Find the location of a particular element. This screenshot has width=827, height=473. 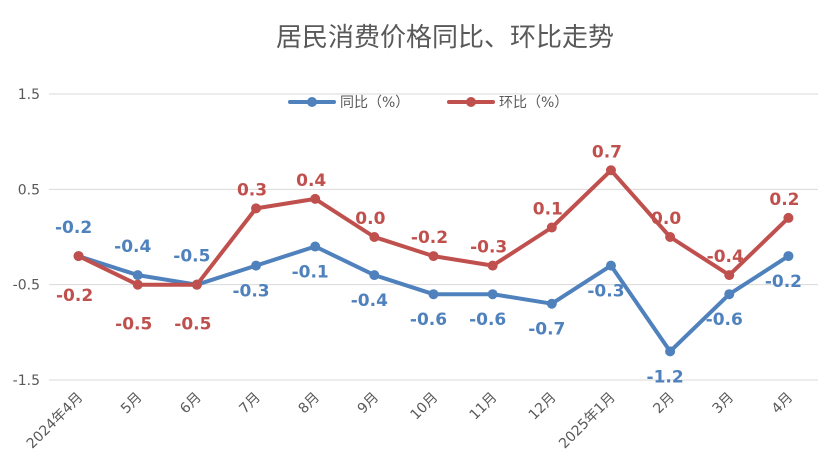

x-tick-label: 2024年4月 is located at coordinates (55, 421).